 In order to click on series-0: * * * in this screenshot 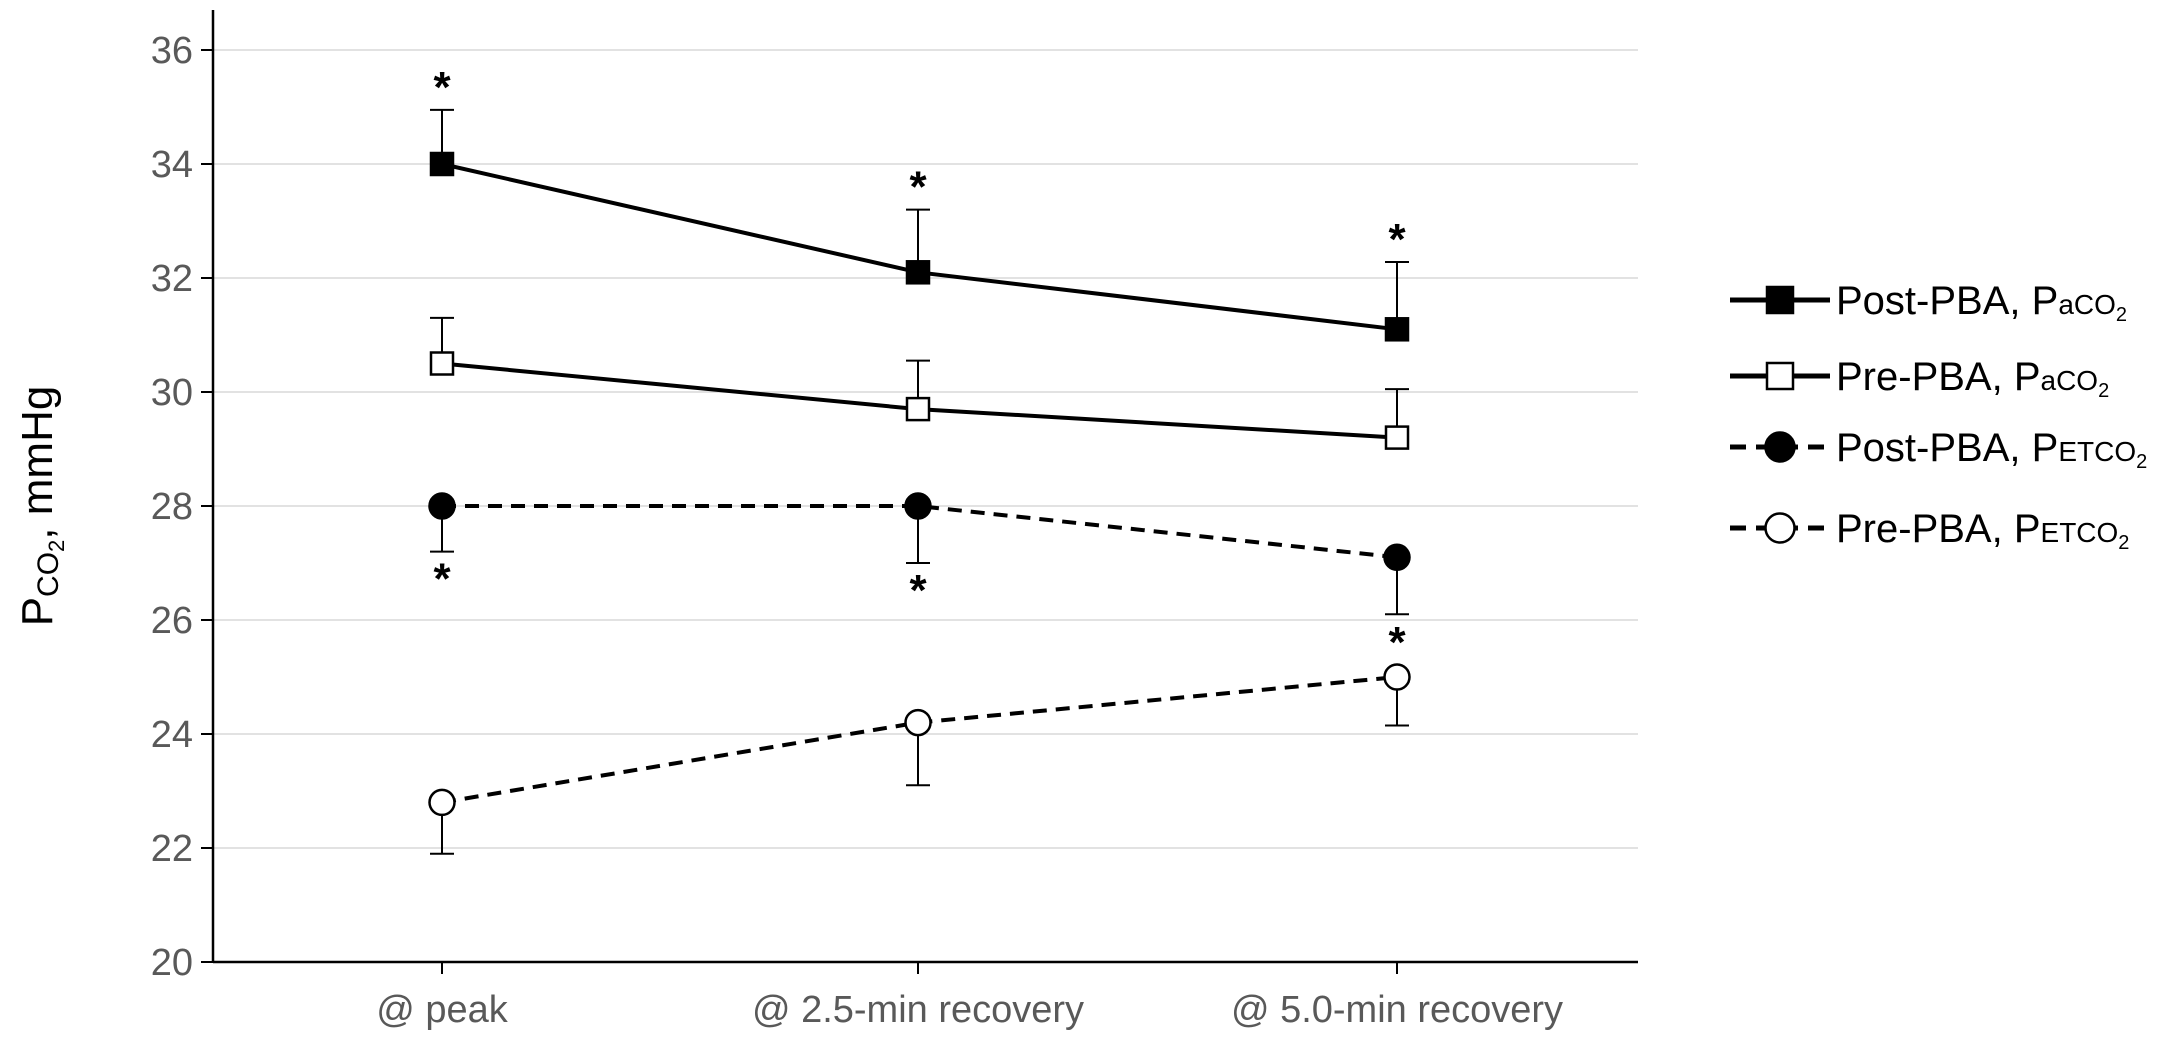, I will do `click(919, 202)`.